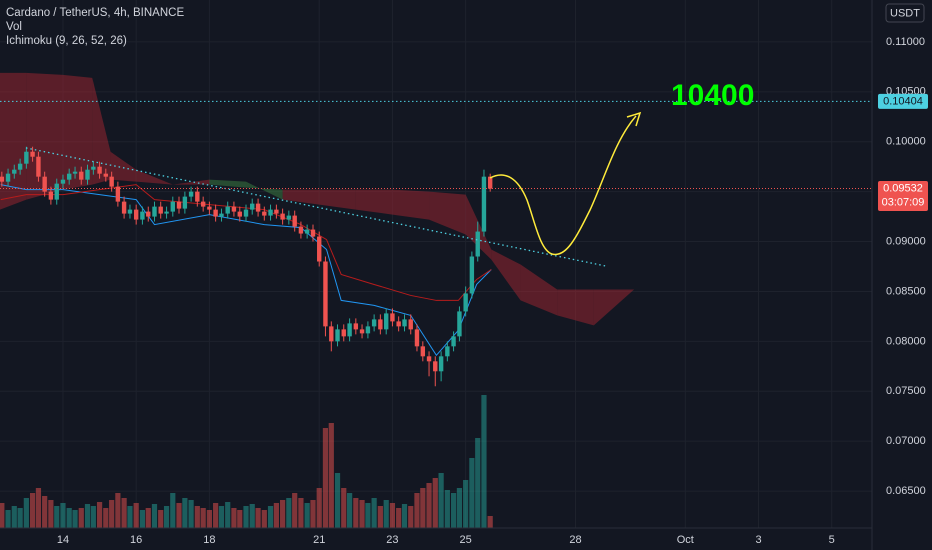 The image size is (932, 550). Describe the element at coordinates (903, 202) in the screenshot. I see `countdown-label: 03:07:09` at that location.